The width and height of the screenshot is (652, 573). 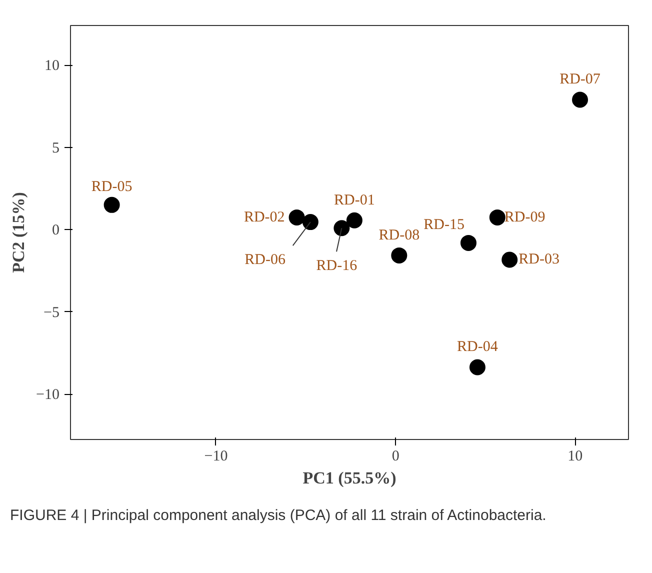 What do you see at coordinates (354, 200) in the screenshot?
I see `data-label: RD-01` at bounding box center [354, 200].